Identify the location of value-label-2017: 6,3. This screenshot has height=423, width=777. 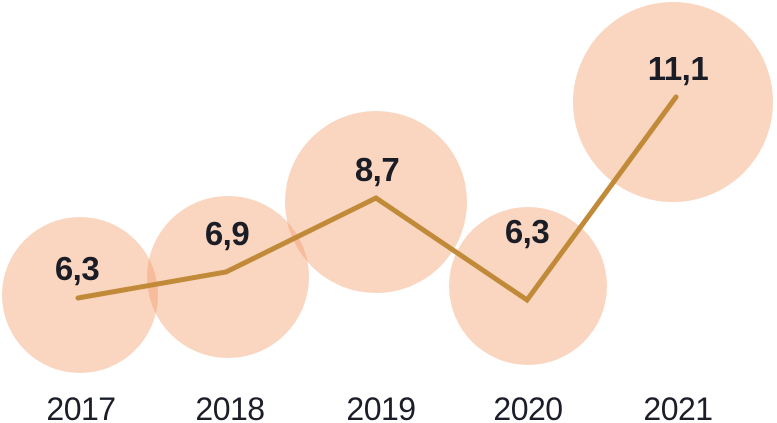
(77, 268).